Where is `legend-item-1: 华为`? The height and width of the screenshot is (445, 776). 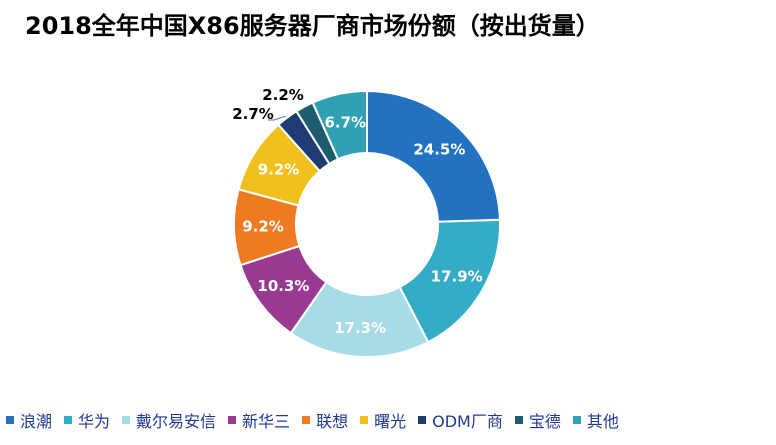 legend-item-1: 华为 is located at coordinates (87, 420).